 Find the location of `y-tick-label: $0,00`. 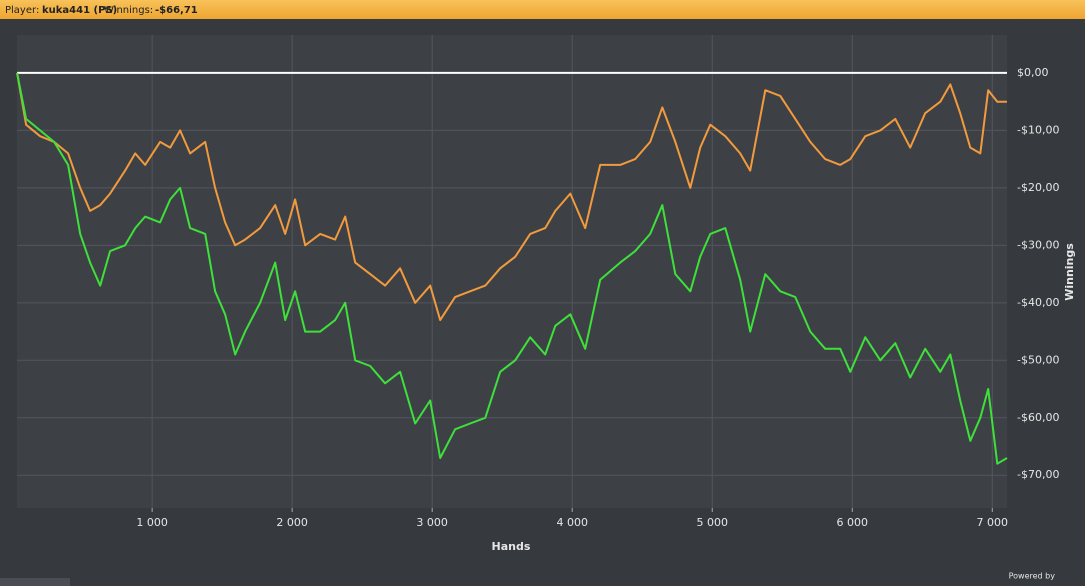

y-tick-label: $0,00 is located at coordinates (1033, 72).